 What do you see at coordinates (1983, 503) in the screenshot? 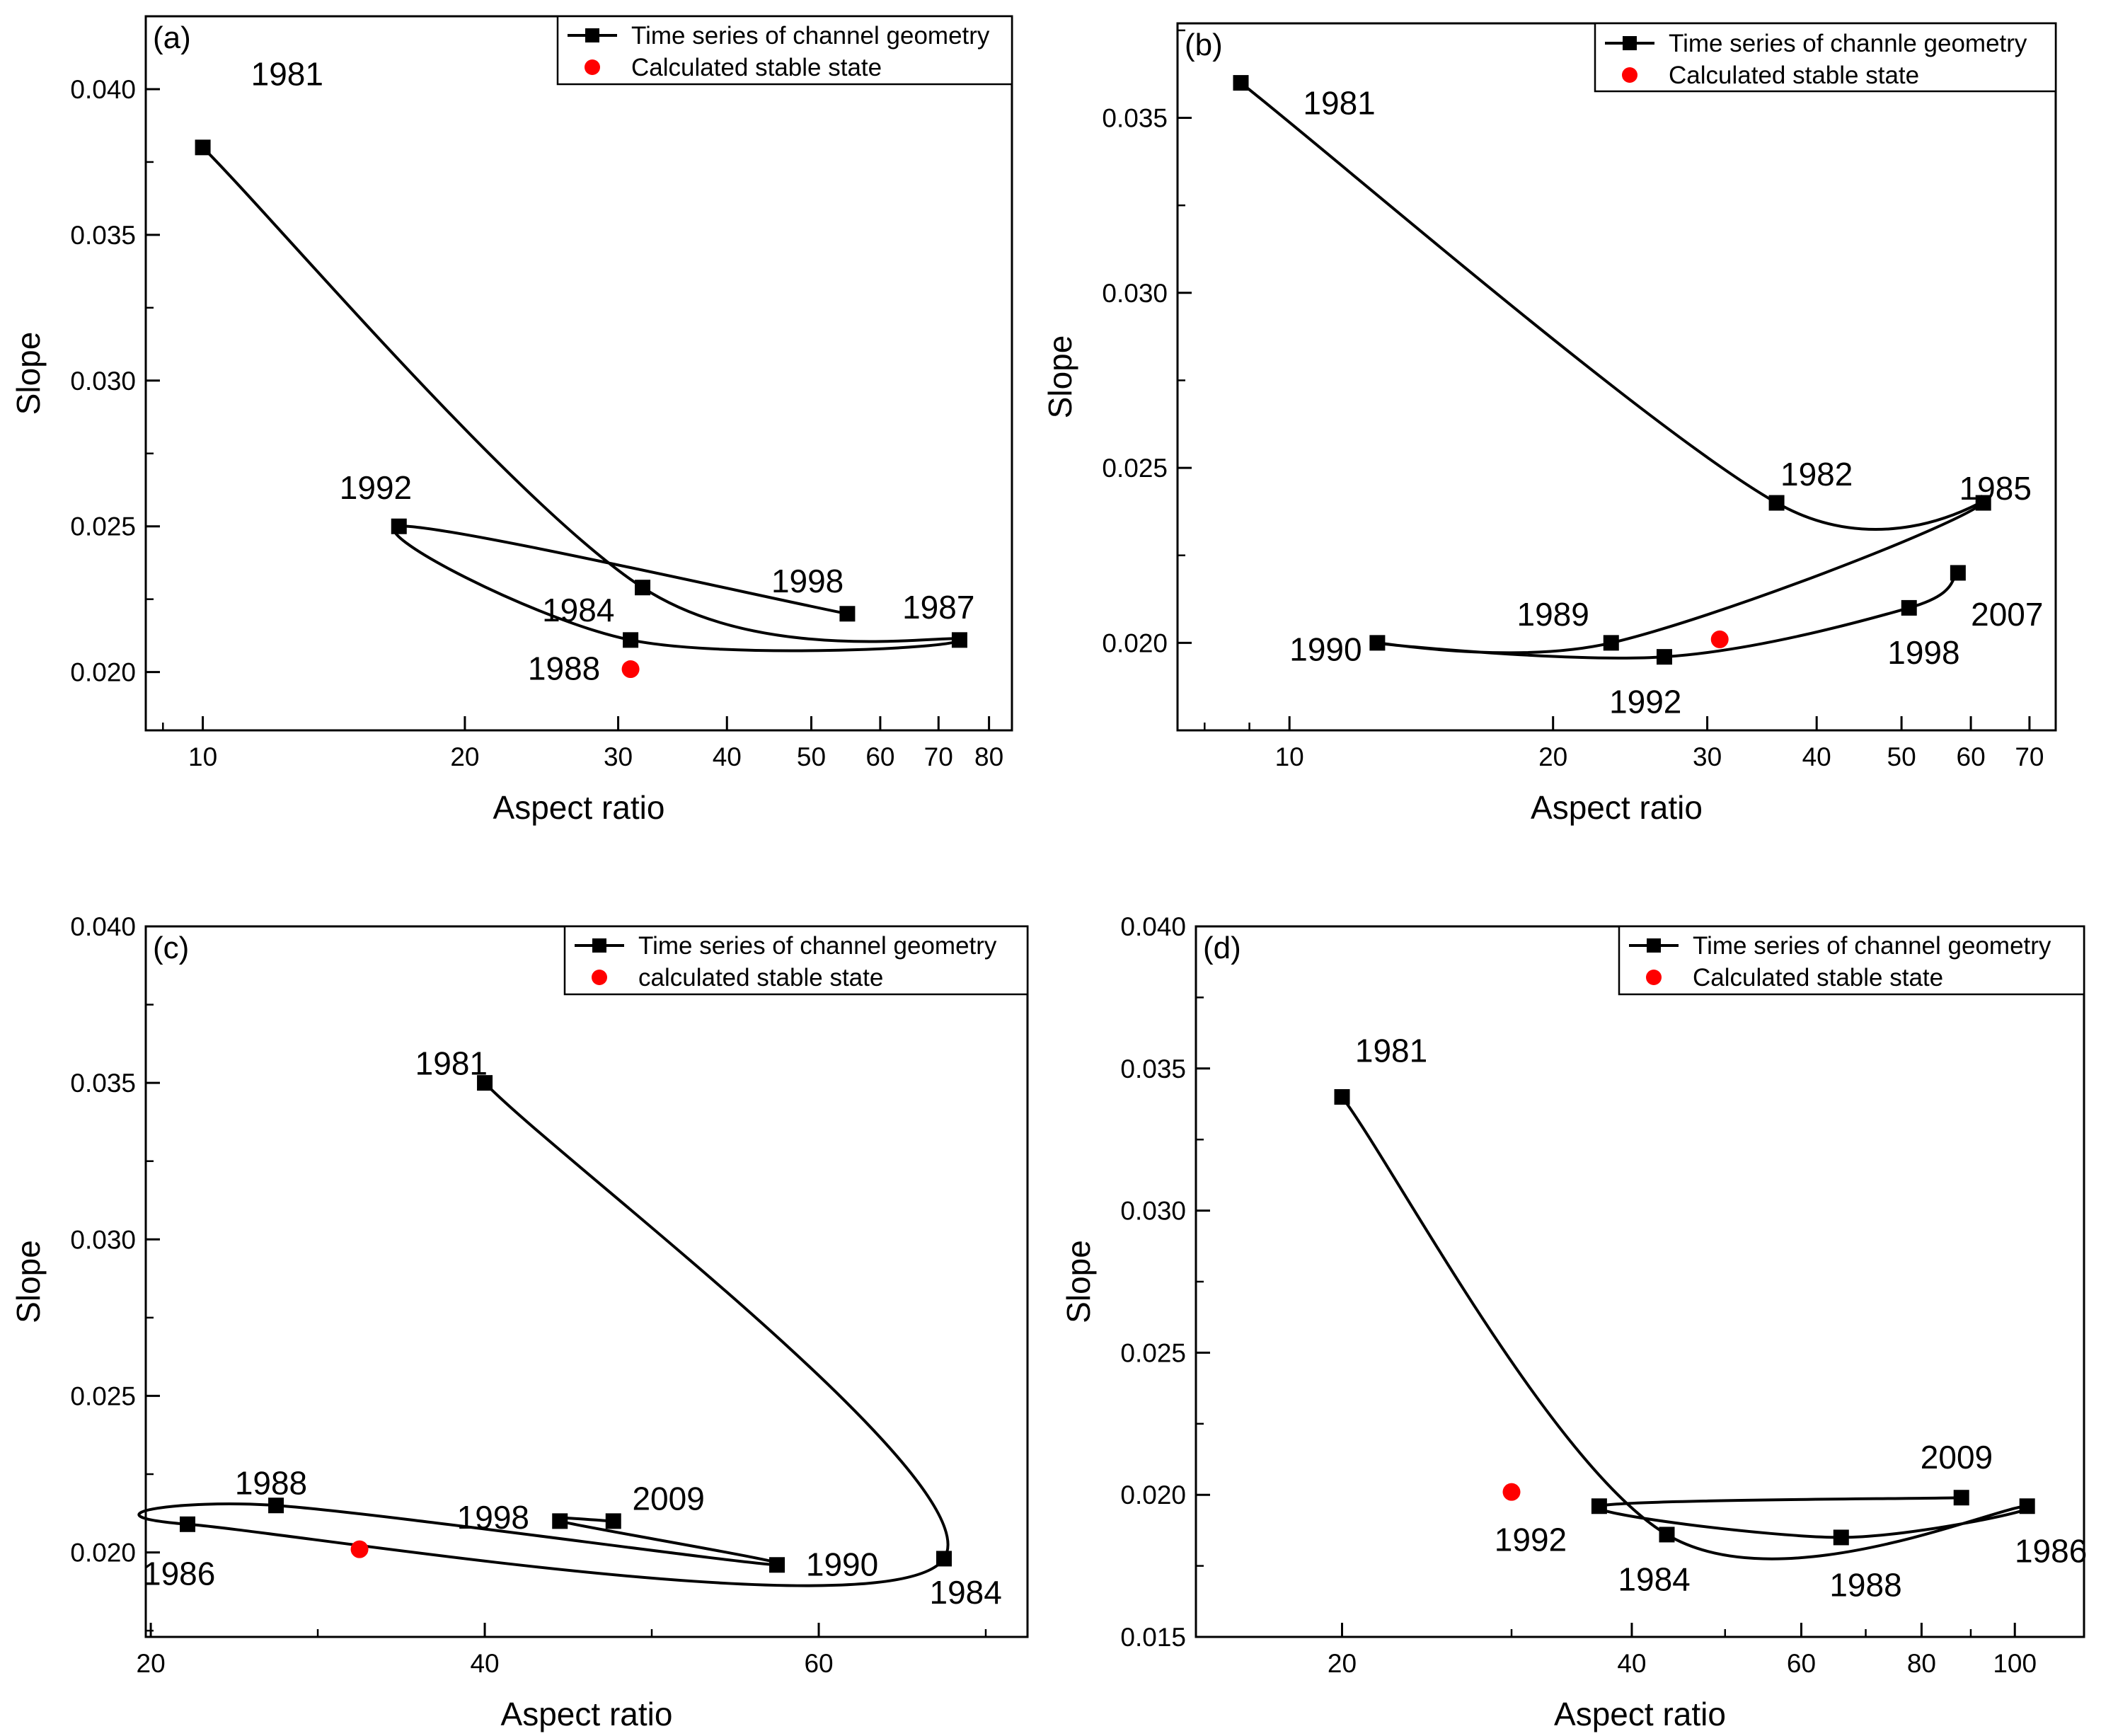
I see `data-point-1985` at bounding box center [1983, 503].